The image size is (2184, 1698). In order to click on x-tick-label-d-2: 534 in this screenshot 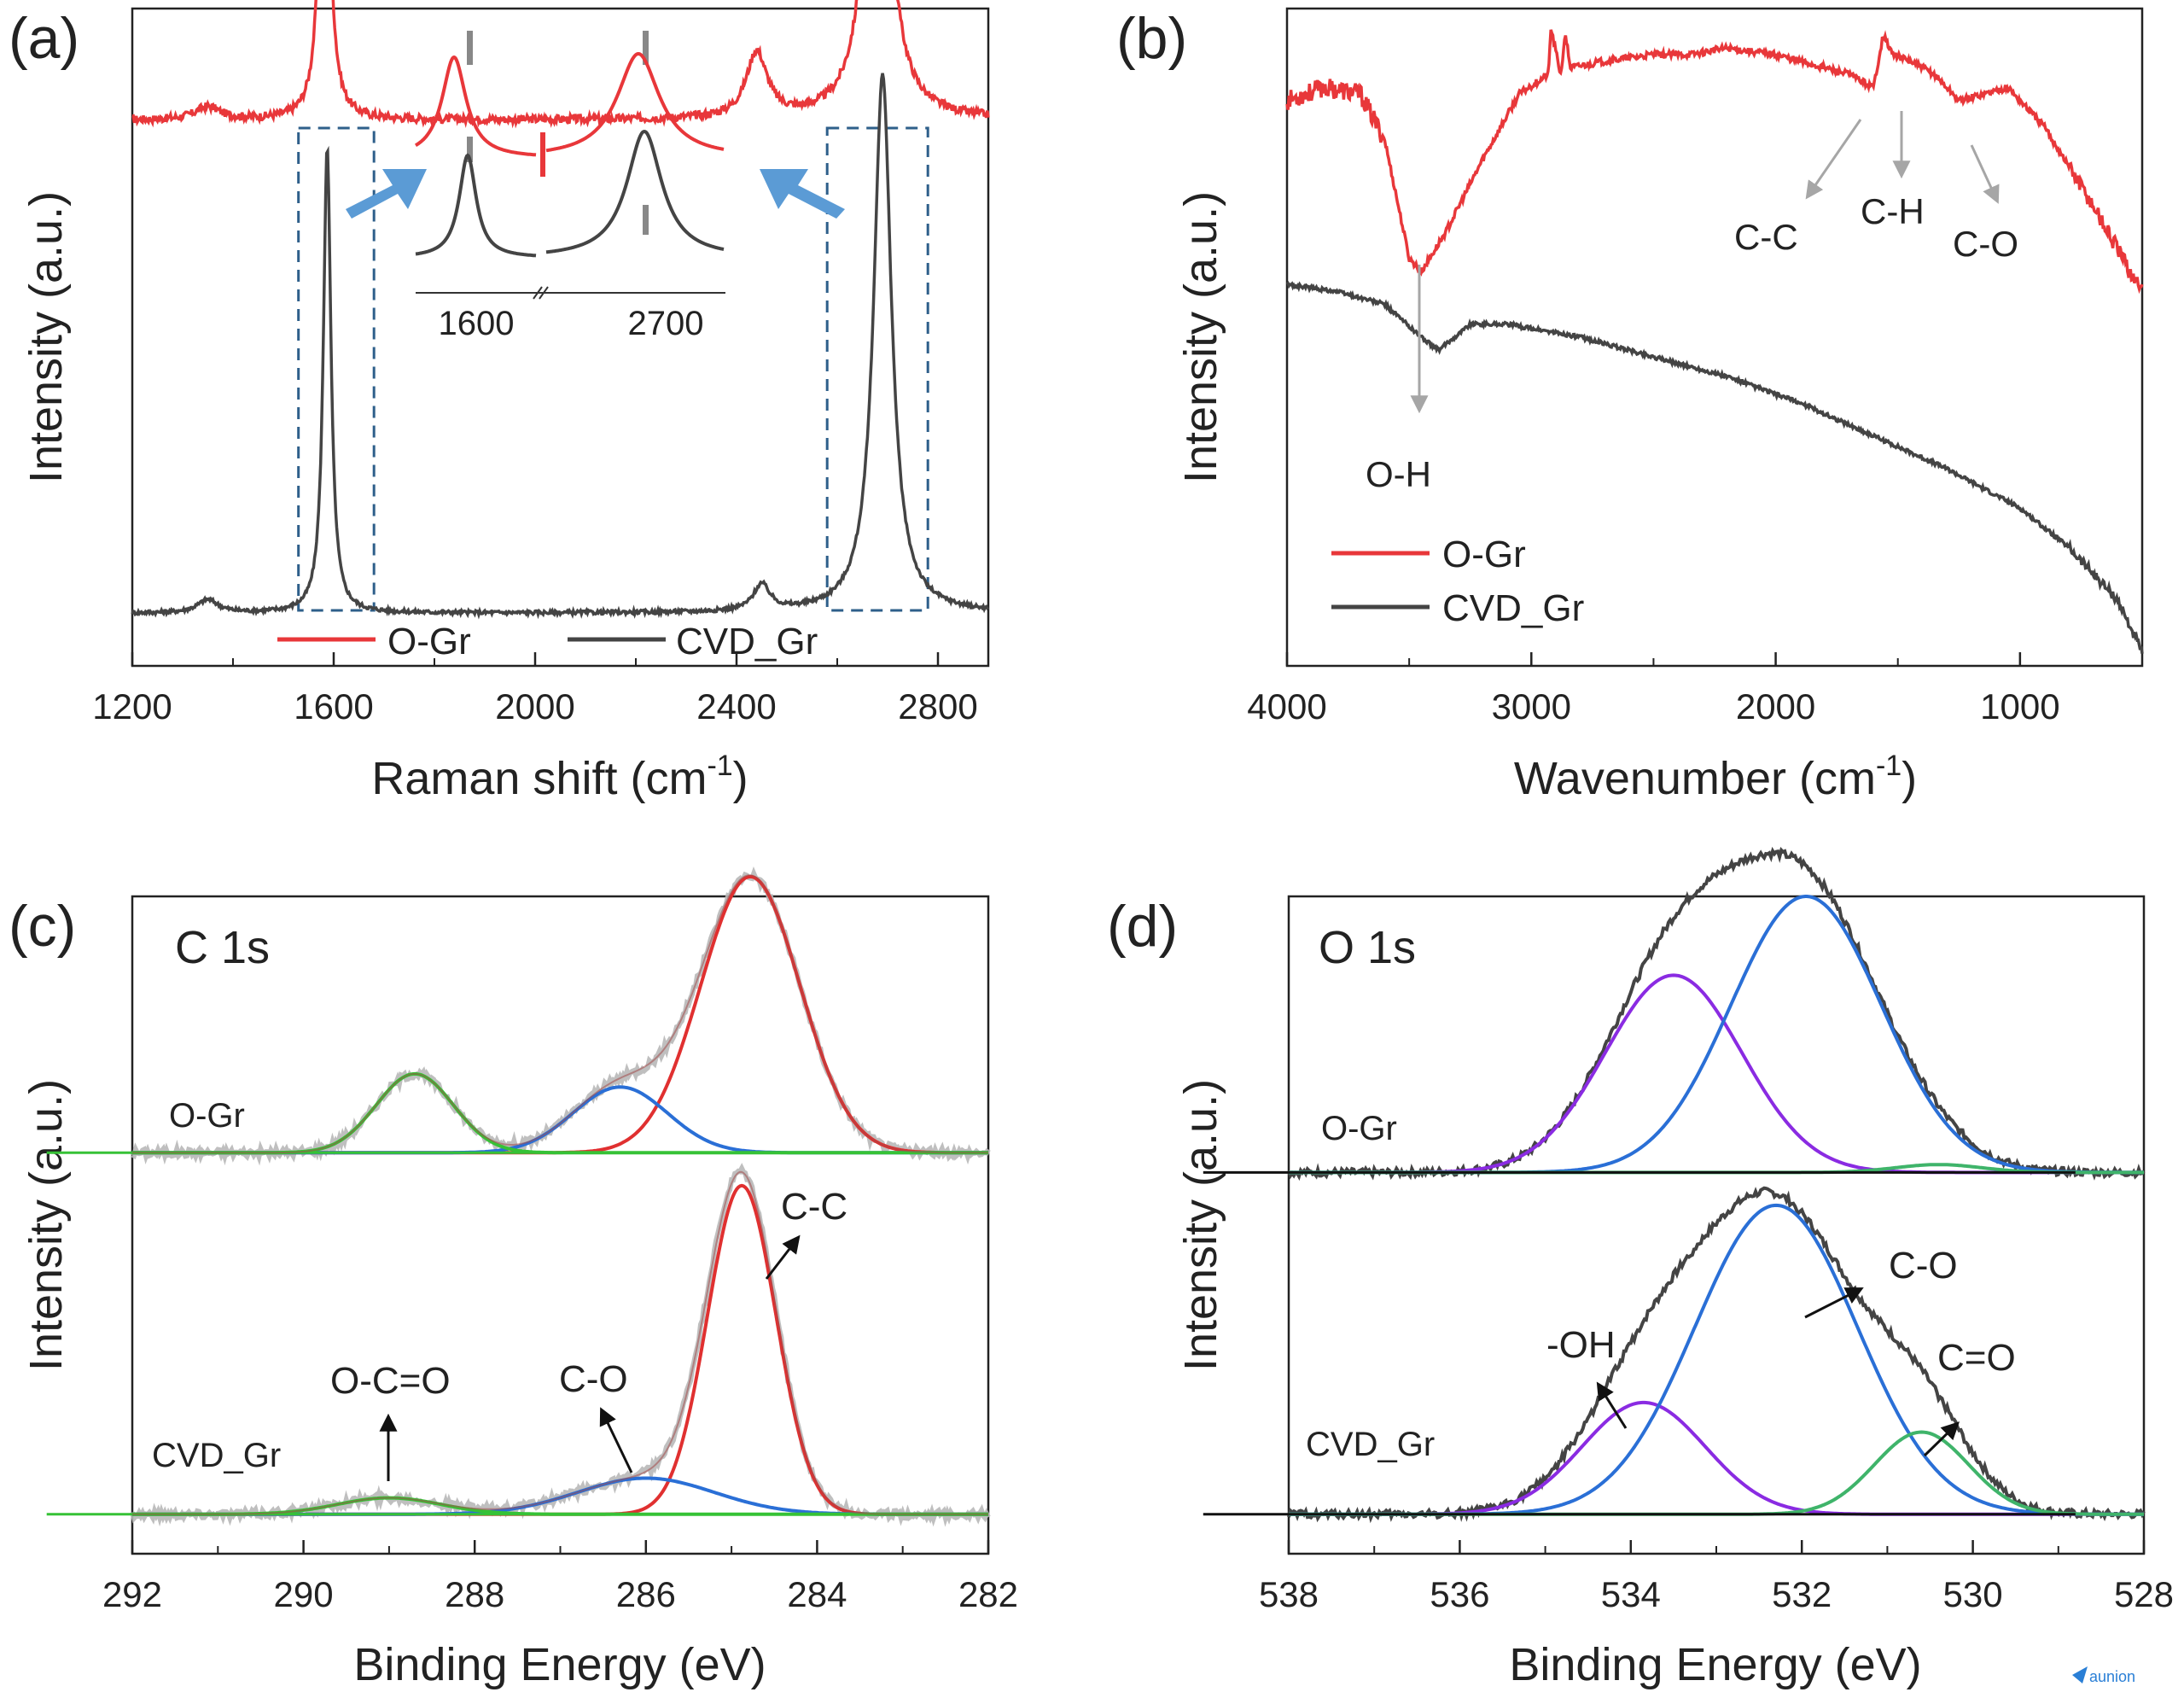, I will do `click(1631, 1594)`.